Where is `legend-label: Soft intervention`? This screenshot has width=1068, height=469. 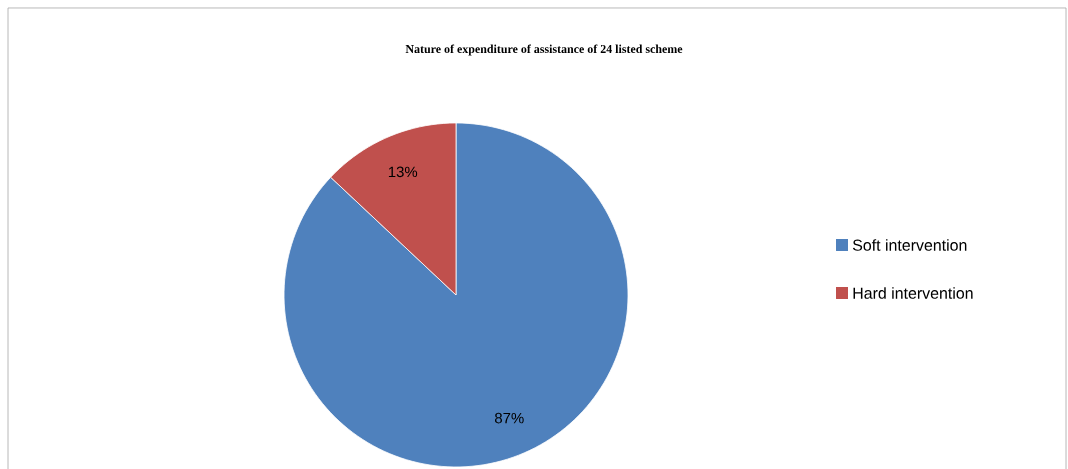
legend-label: Soft intervention is located at coordinates (909, 245).